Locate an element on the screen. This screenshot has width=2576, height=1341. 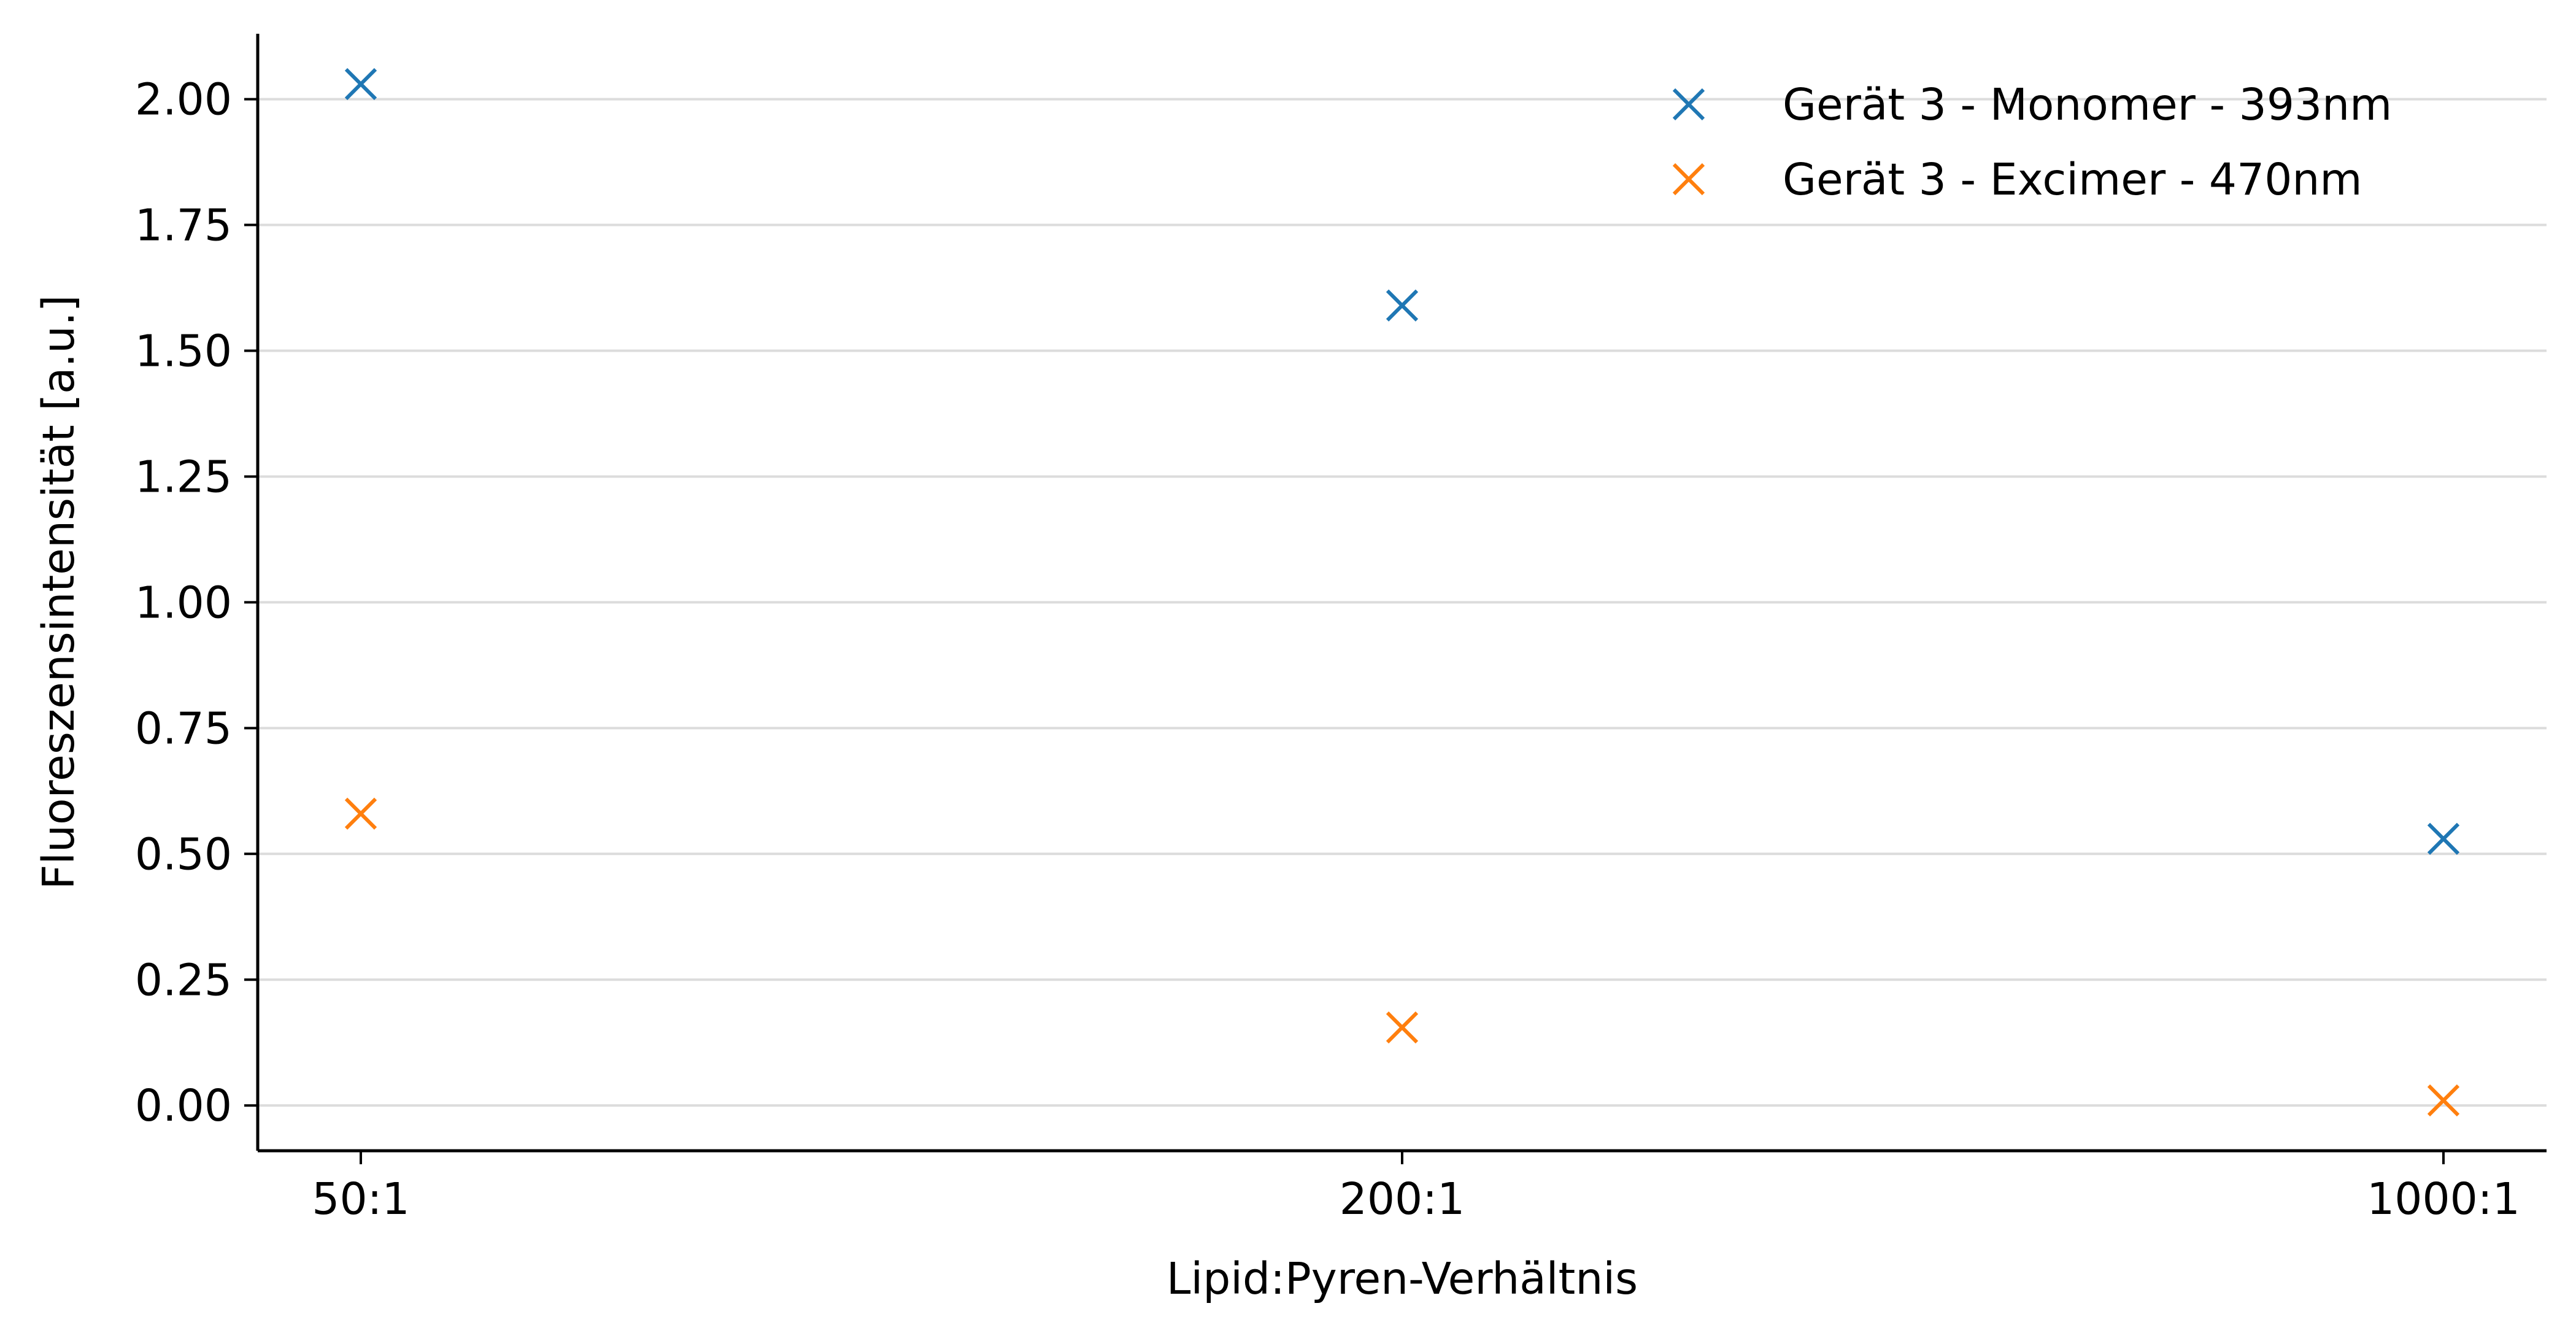
y-ticks: 0.00 0.25 0.50 0.75 1.00 1.25 1.50 1.75 2.00 is located at coordinates (196, 603).